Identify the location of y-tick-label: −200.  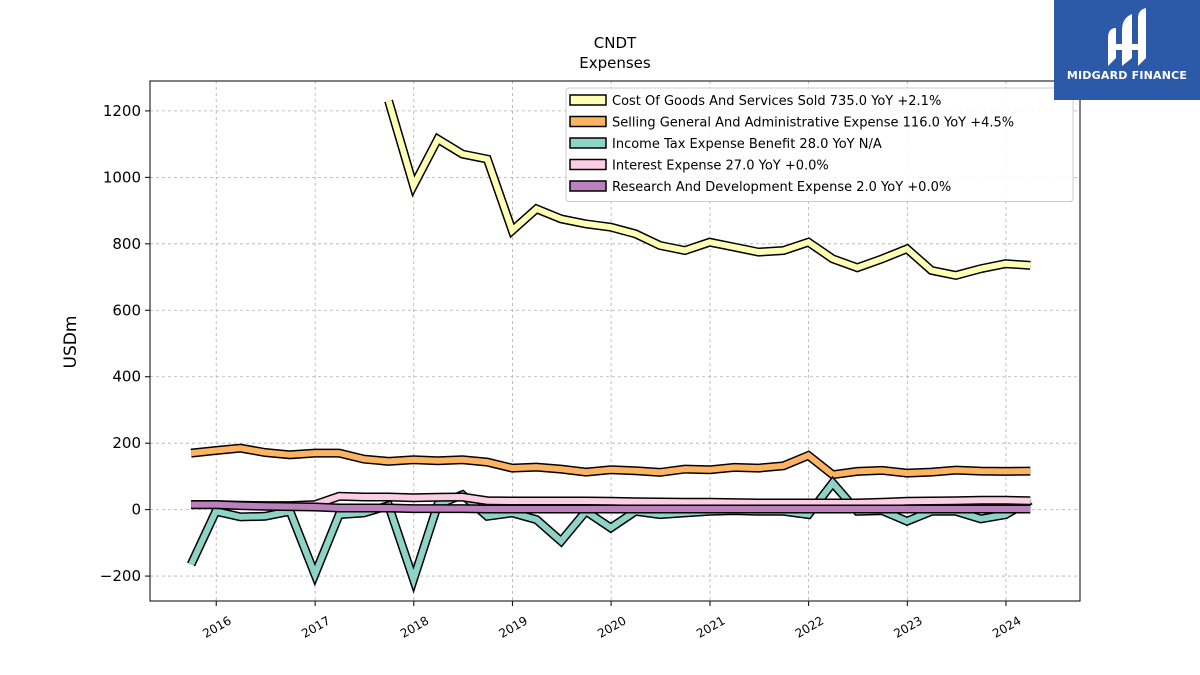
(120, 576).